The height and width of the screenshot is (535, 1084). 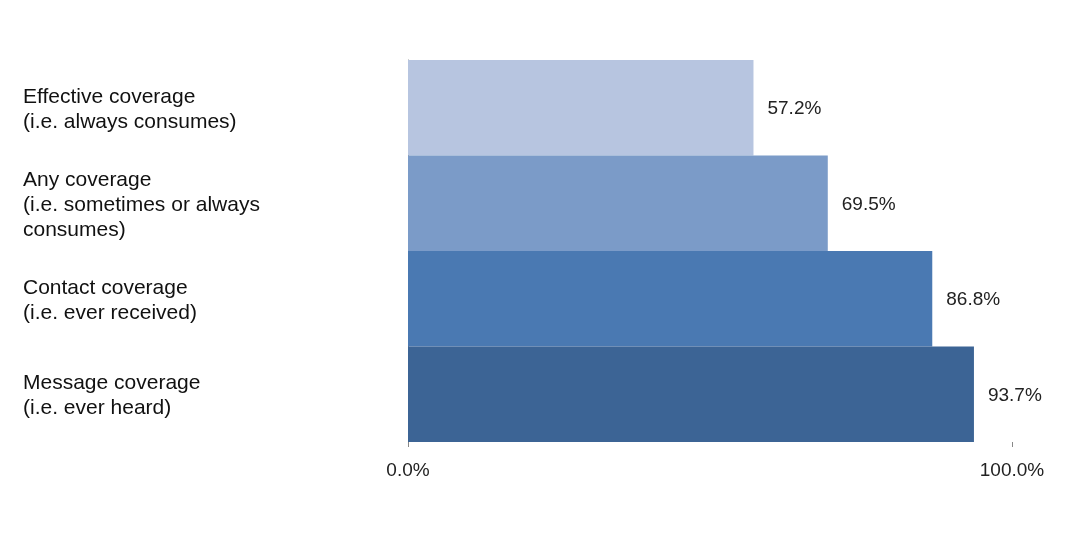 What do you see at coordinates (112, 394) in the screenshot?
I see `y-tick-label: Message coverage (i.e. ever heard)` at bounding box center [112, 394].